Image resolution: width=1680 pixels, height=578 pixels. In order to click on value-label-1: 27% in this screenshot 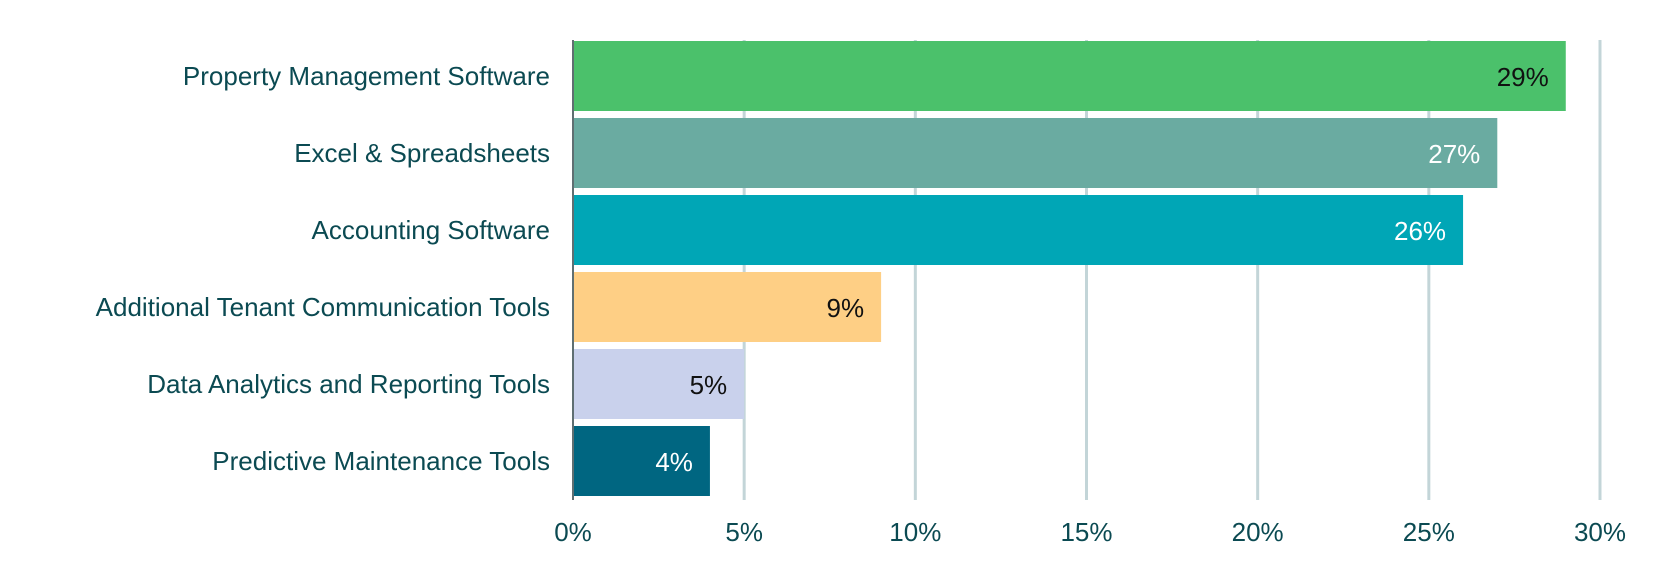, I will do `click(1454, 154)`.